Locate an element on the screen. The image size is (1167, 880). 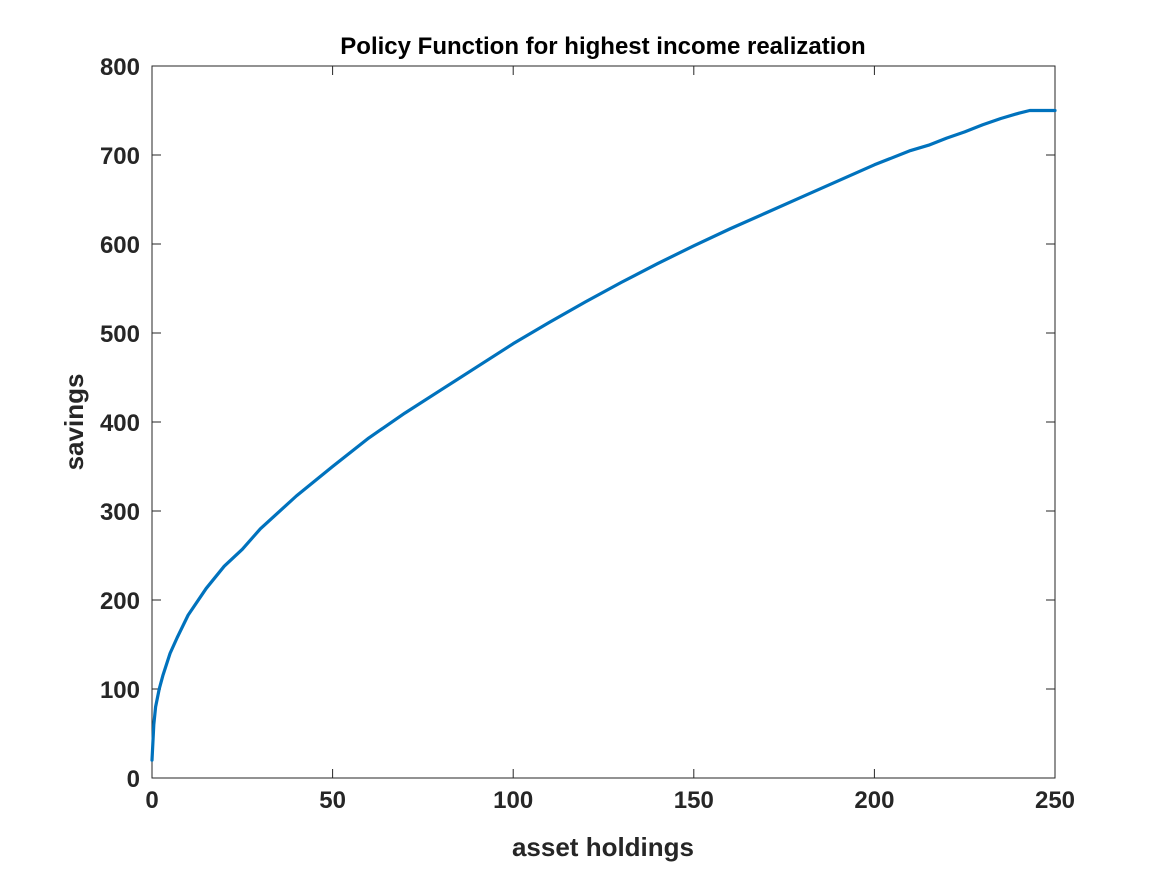
y-tick-label: 700 is located at coordinates (120, 156).